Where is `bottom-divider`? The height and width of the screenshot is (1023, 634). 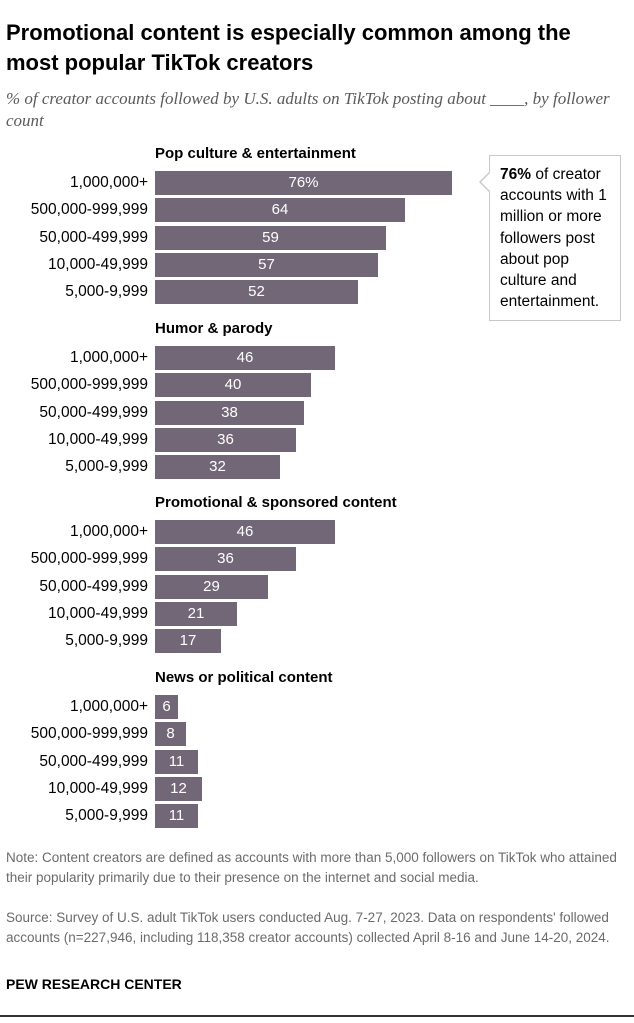 bottom-divider is located at coordinates (317, 1016).